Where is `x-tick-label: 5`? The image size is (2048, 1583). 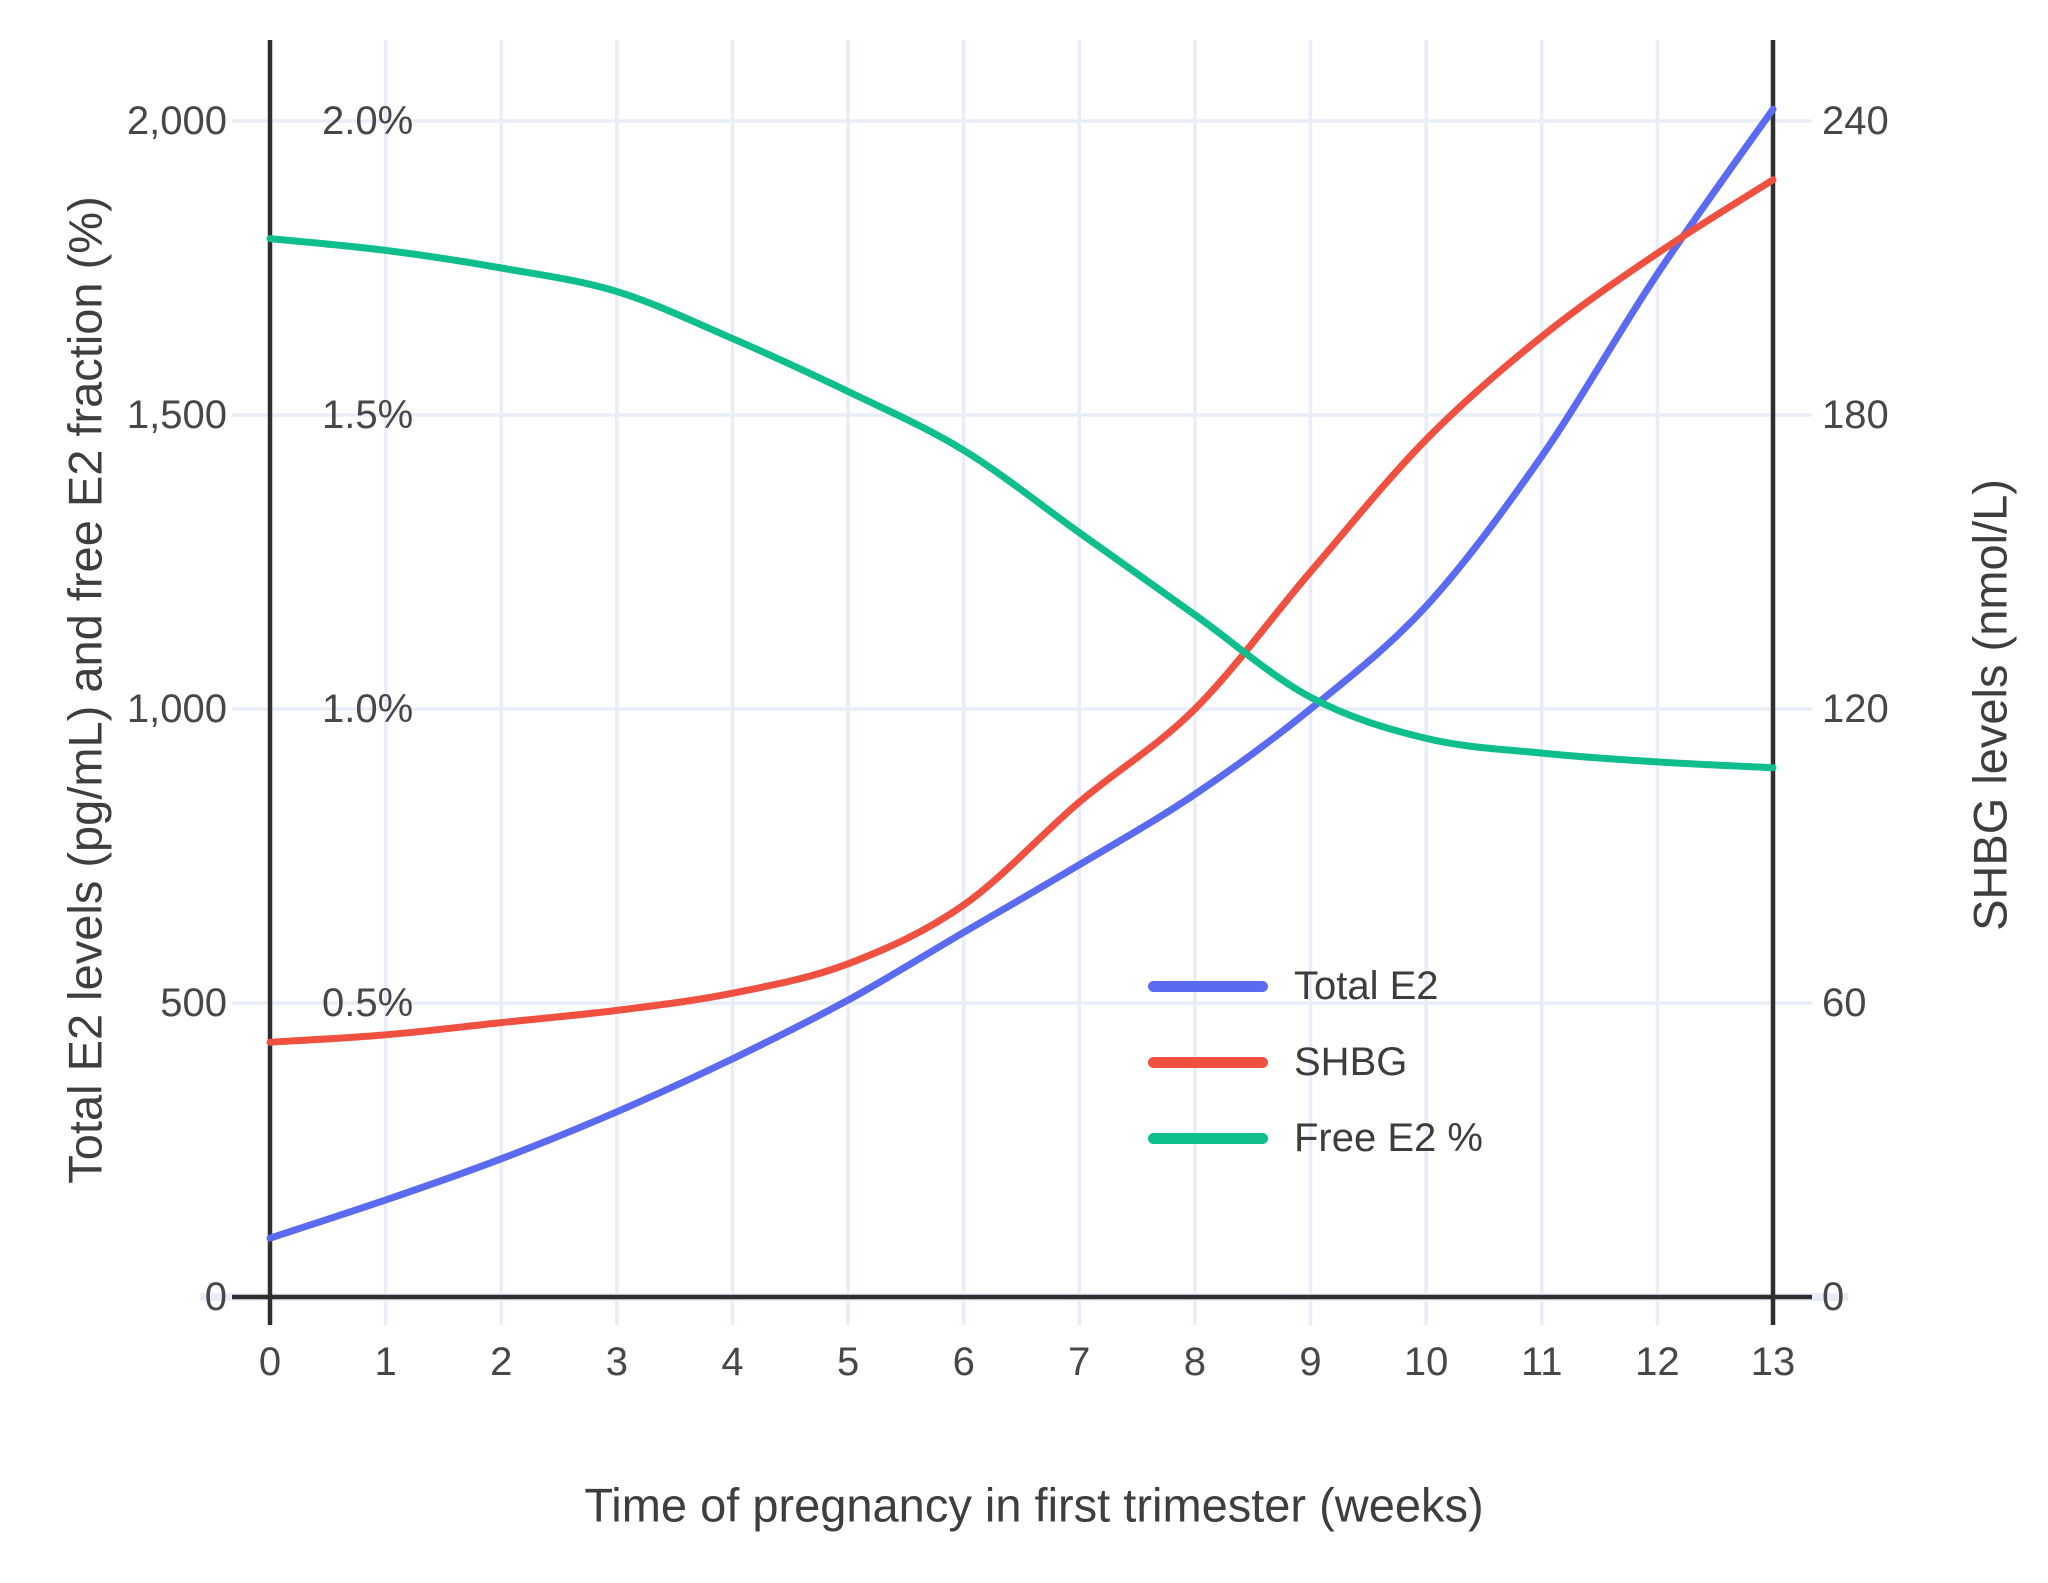
x-tick-label: 5 is located at coordinates (848, 1362).